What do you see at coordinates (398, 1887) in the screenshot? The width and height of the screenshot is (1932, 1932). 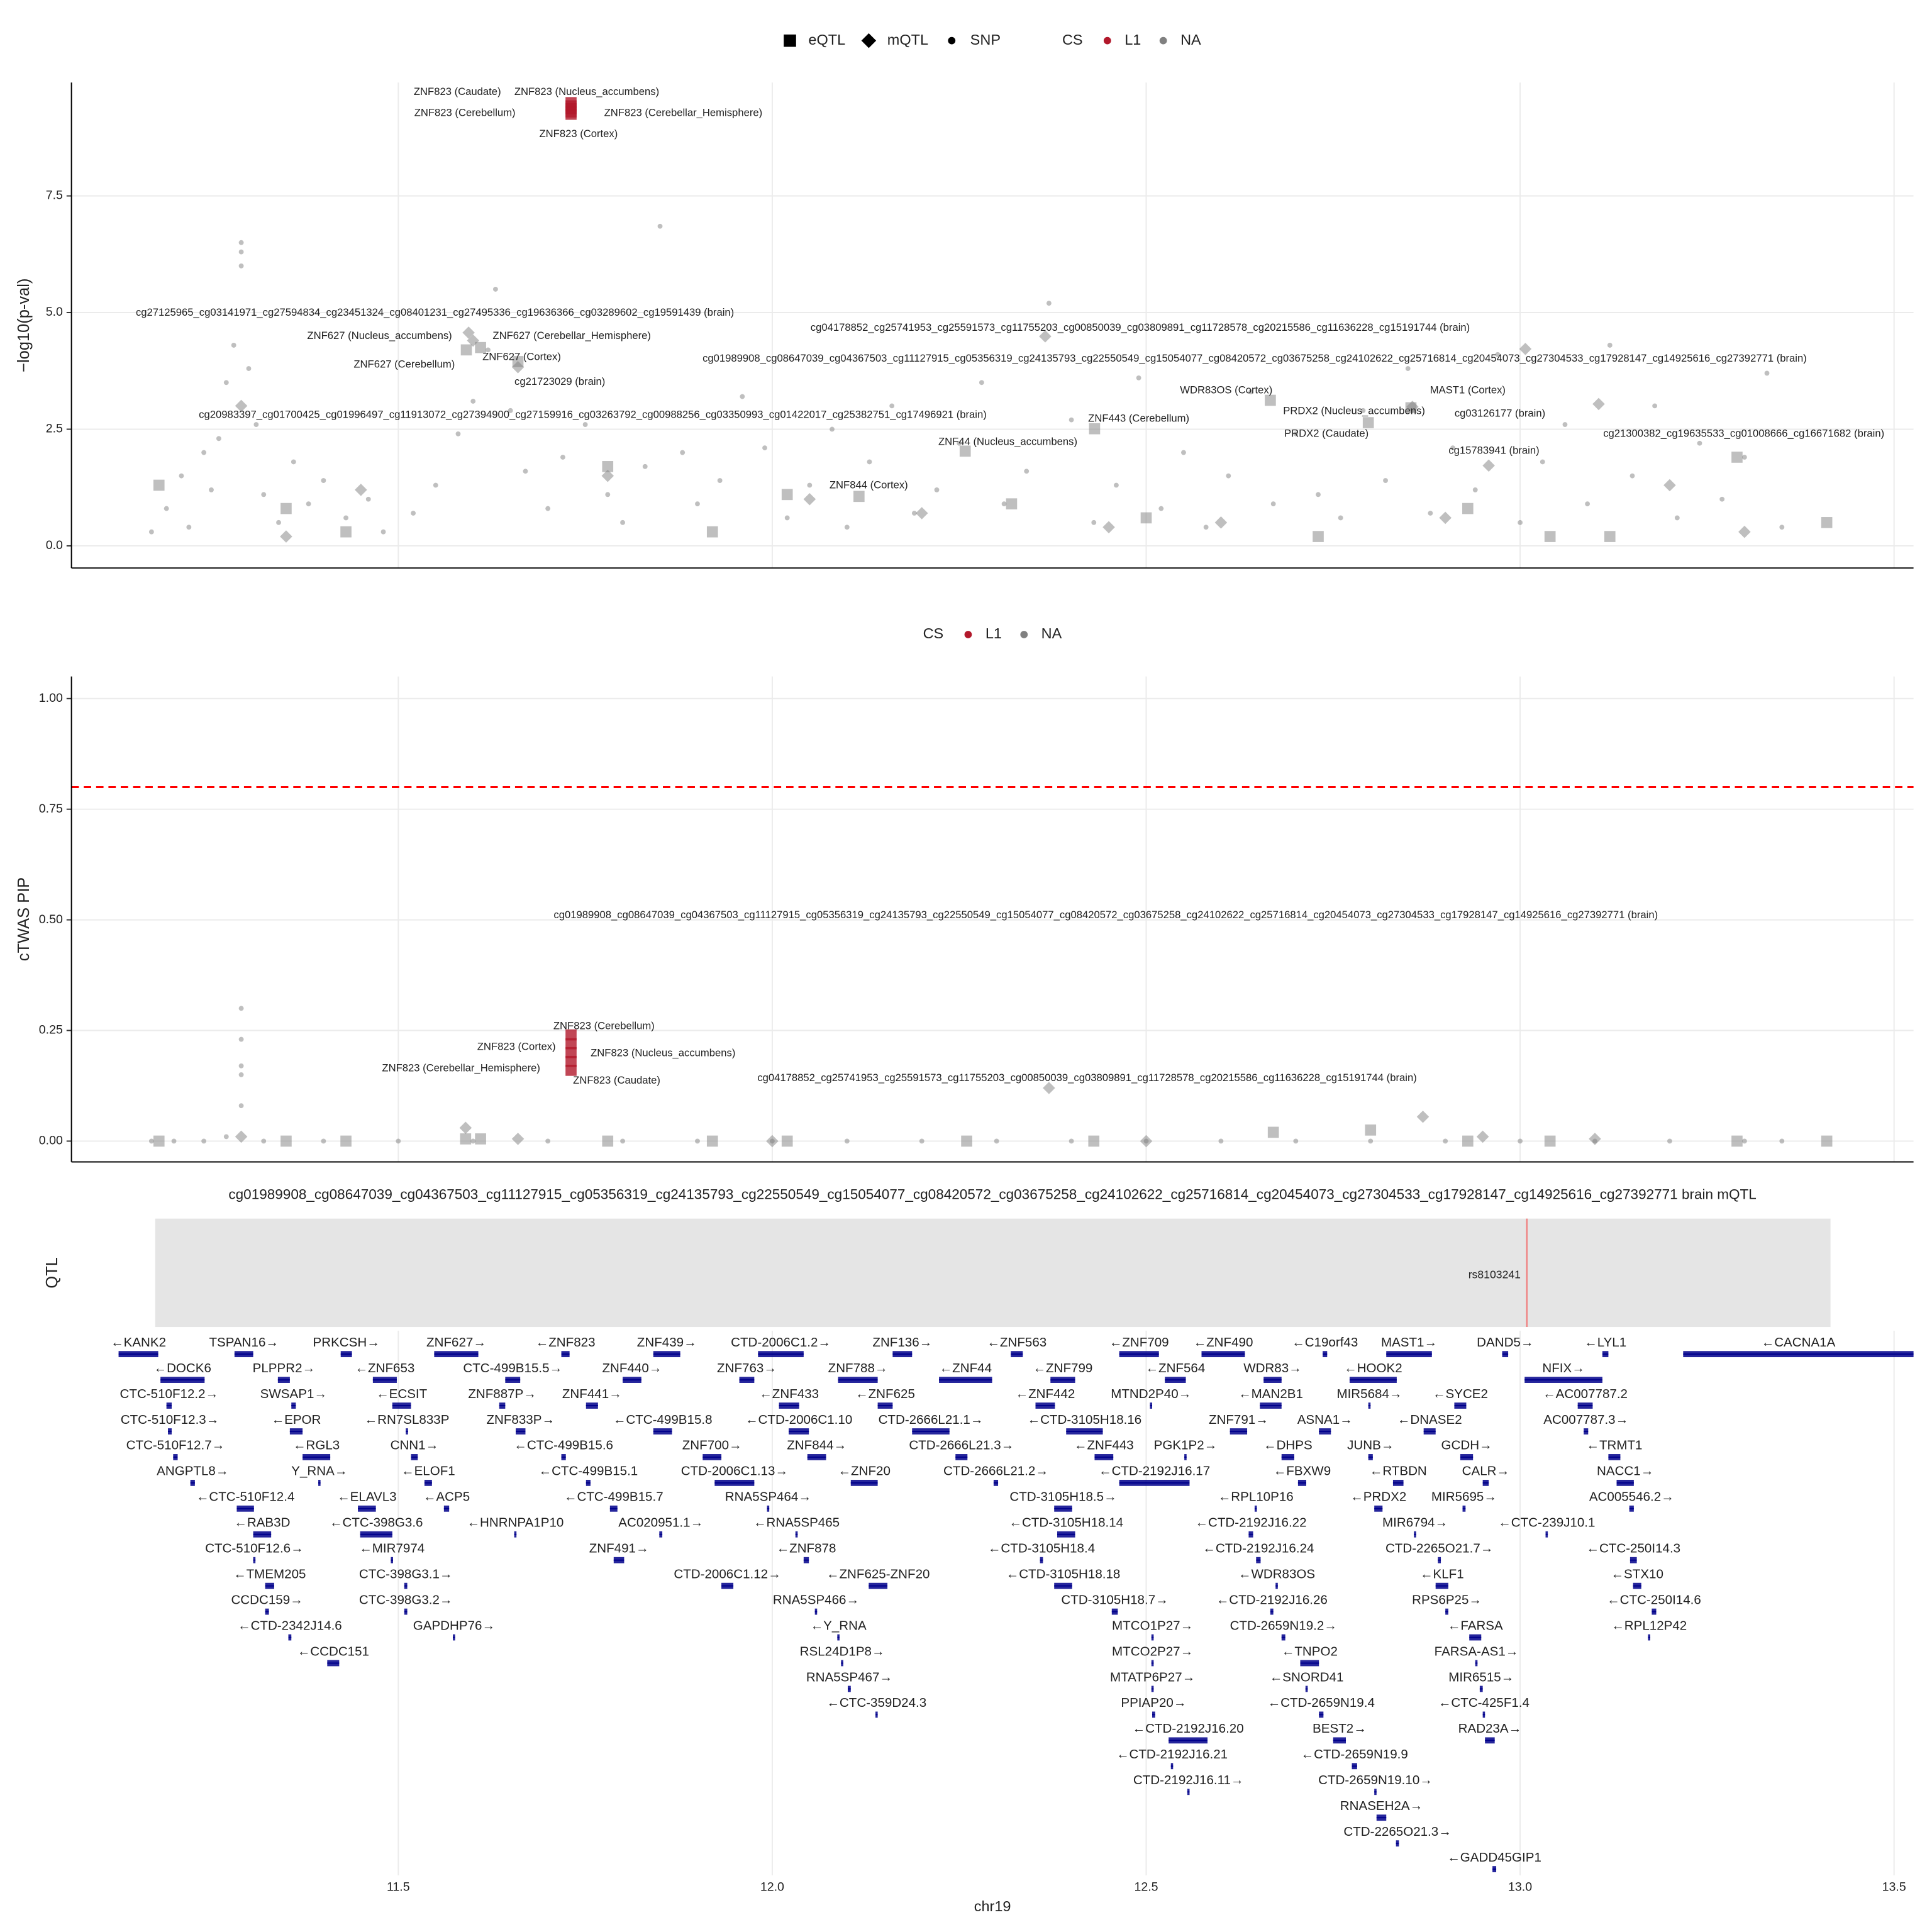 I see `x-tick-label: 11.5` at bounding box center [398, 1887].